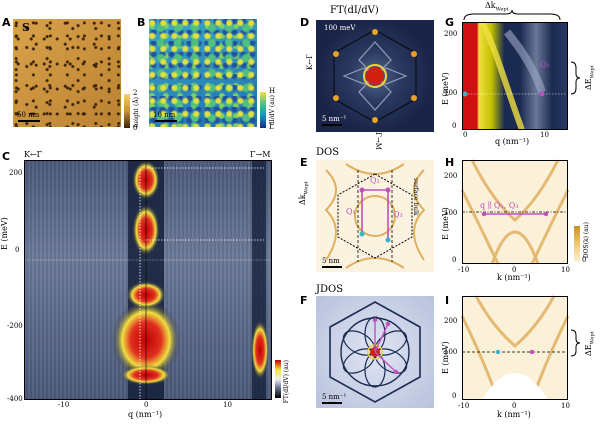 The image size is (600, 424). Describe the element at coordinates (33, 154) in the screenshot. I see `panel-c-direction-left: K←Γ` at that location.